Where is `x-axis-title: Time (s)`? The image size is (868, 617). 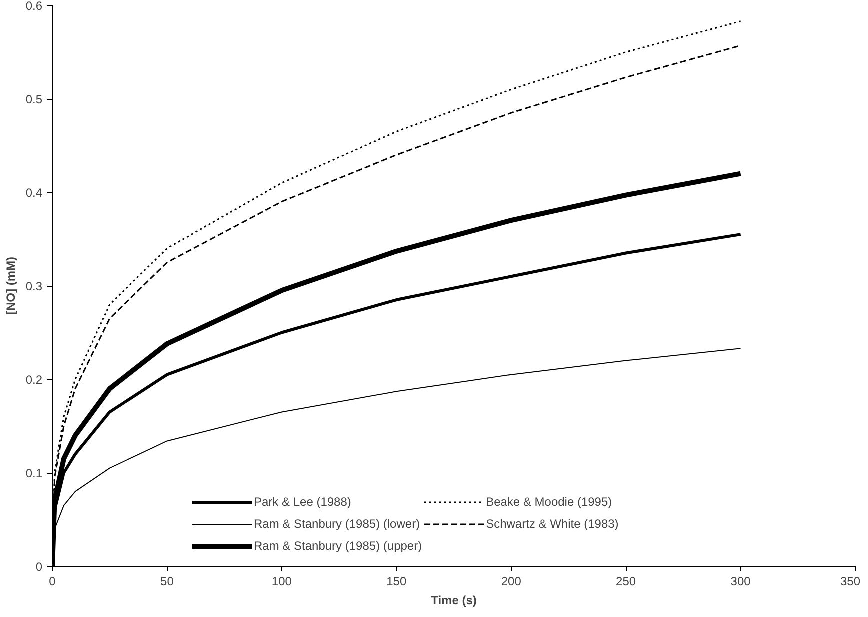 x-axis-title: Time (s) is located at coordinates (454, 601).